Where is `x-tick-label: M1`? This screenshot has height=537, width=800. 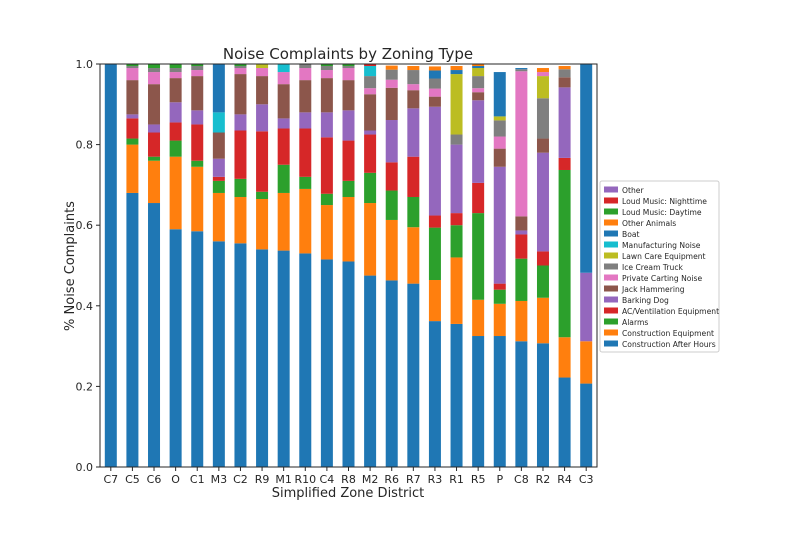
x-tick-label: M1 is located at coordinates (283, 479).